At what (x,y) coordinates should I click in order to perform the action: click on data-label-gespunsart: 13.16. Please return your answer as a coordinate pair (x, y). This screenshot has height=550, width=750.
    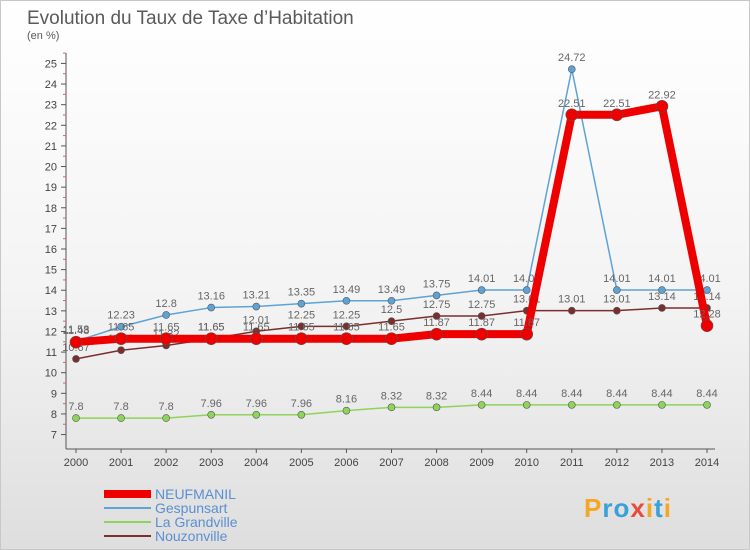
    Looking at the image, I should click on (211, 297).